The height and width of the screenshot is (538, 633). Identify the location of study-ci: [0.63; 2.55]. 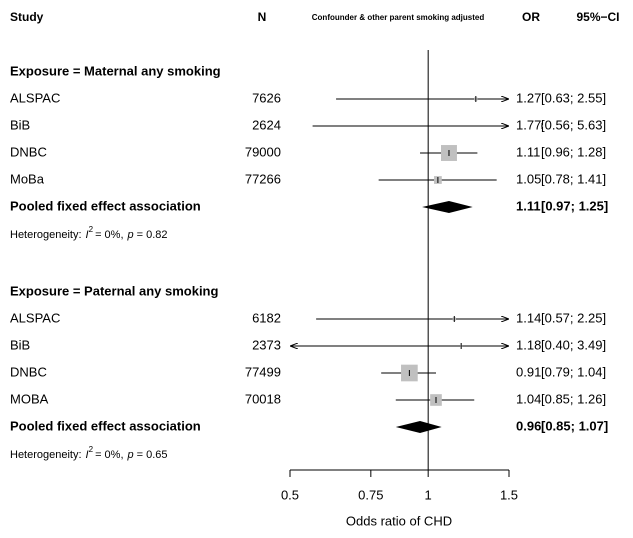
(573, 97).